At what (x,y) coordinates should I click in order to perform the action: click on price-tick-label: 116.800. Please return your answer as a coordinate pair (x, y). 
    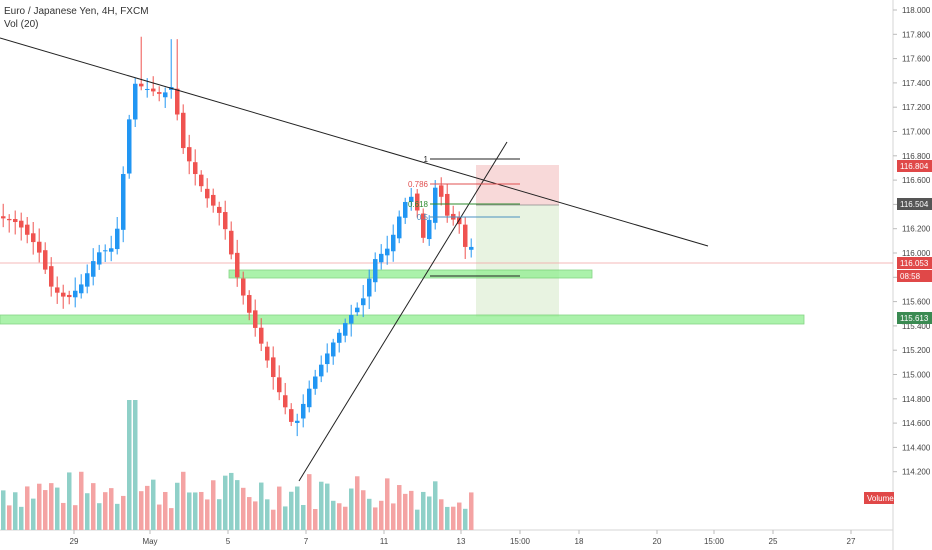
    Looking at the image, I should click on (916, 156).